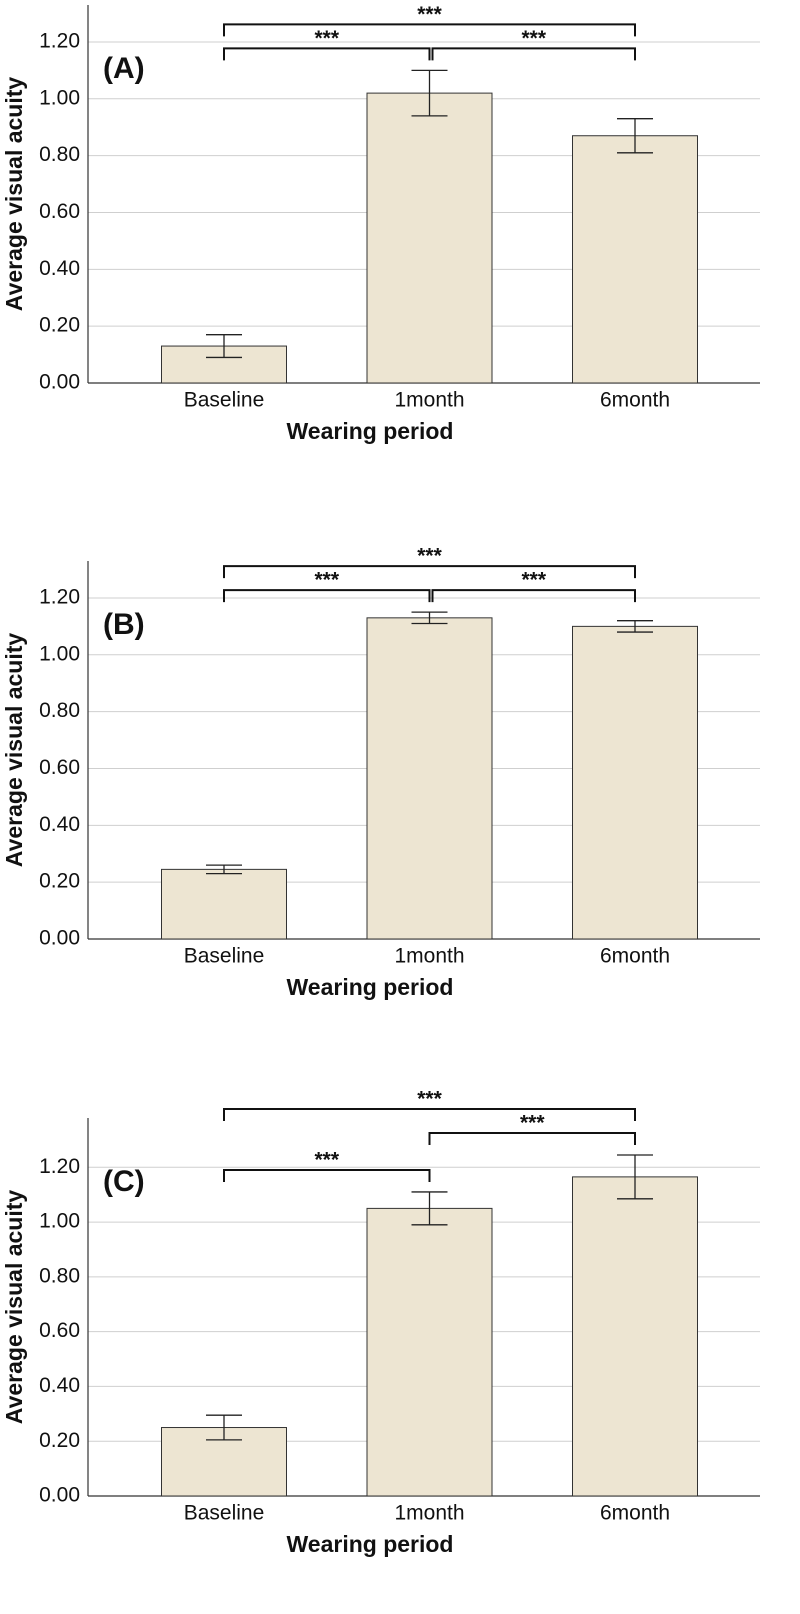  I want to click on panel-label: (C), so click(124, 1181).